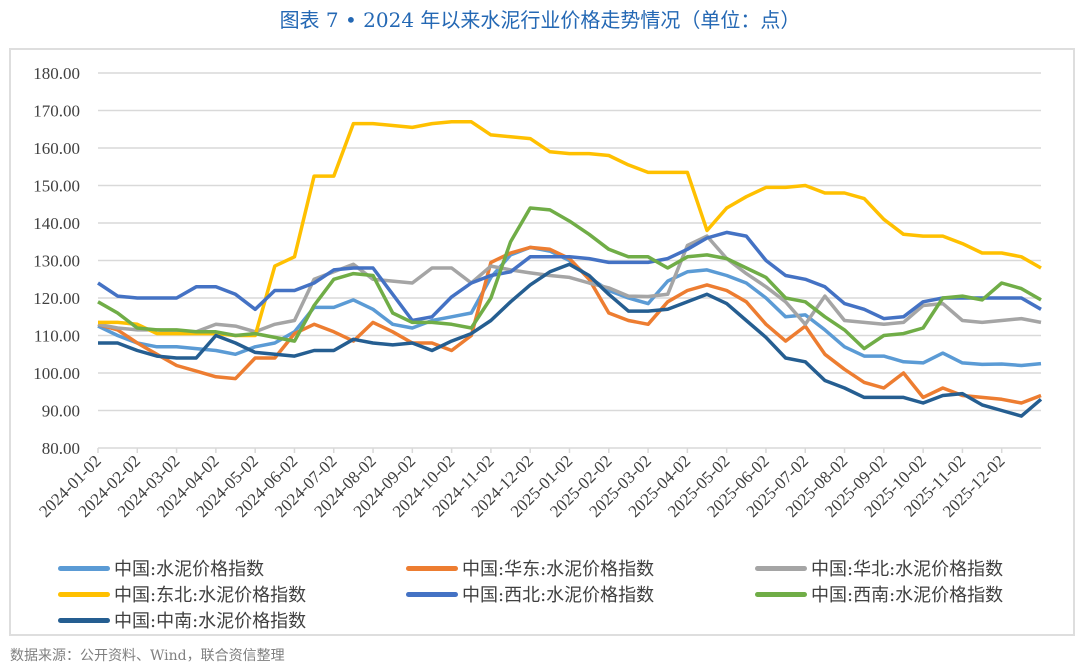 The image size is (1080, 667). I want to click on legend-item: 中国:东北:水泥价格指数, so click(182, 594).